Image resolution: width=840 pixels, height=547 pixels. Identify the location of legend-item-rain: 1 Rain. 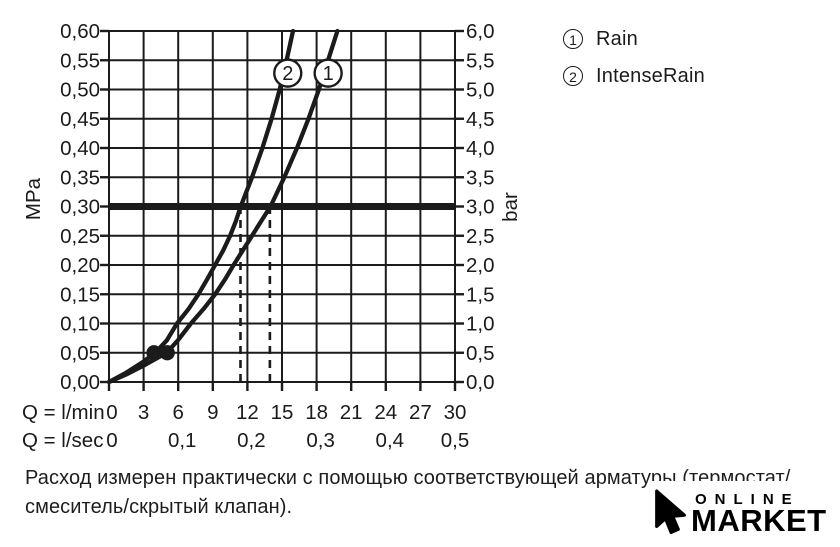
(634, 39).